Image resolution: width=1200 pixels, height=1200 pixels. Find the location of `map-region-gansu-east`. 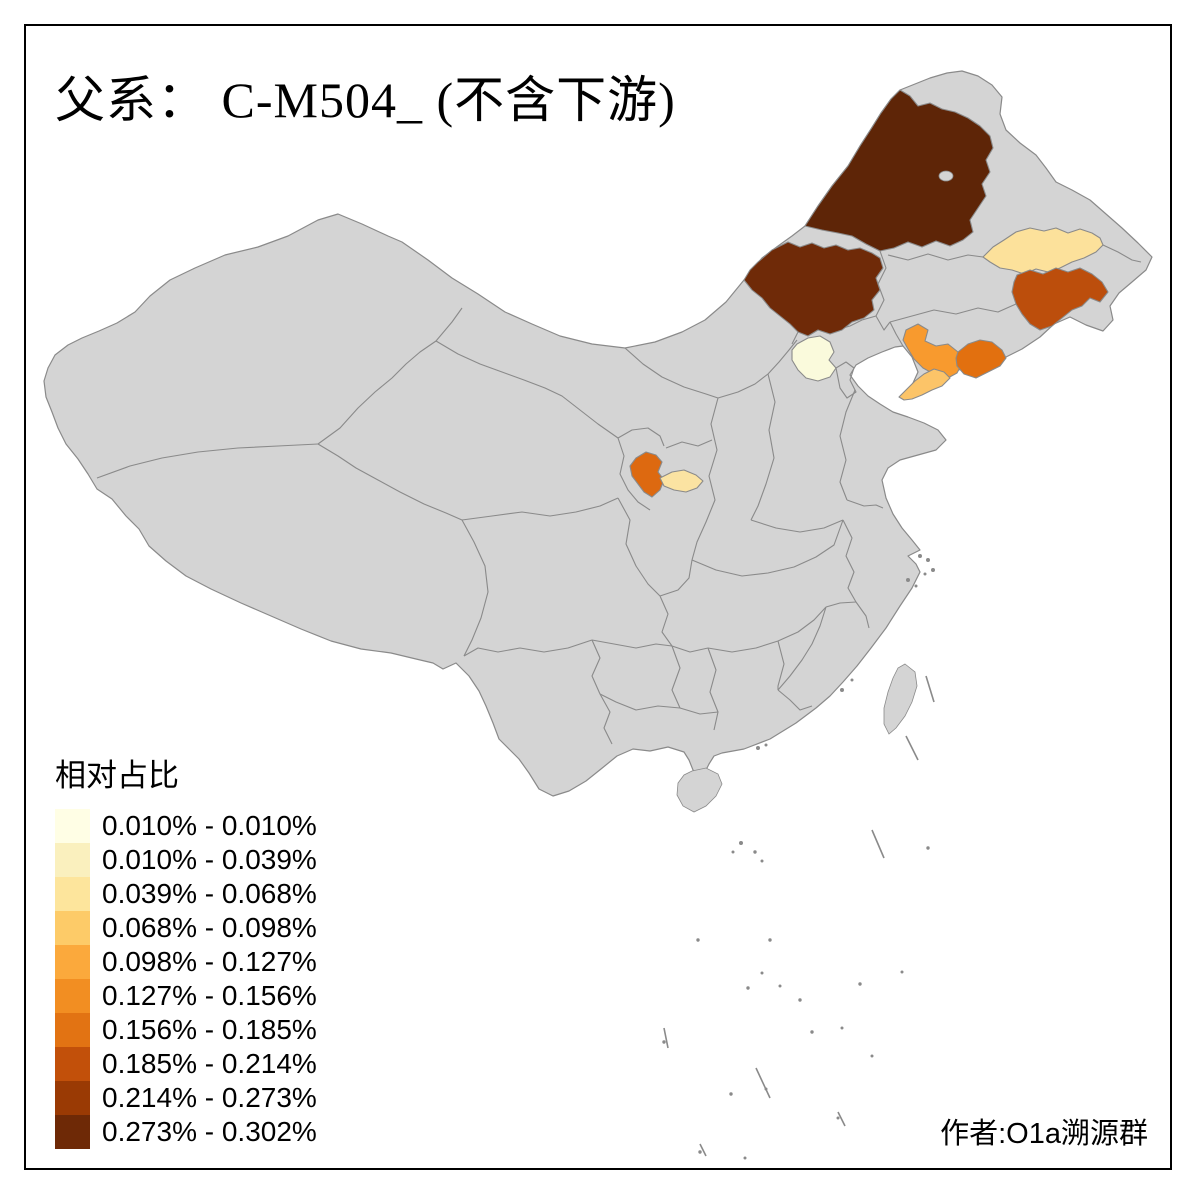

map-region-gansu-east is located at coordinates (647, 474).